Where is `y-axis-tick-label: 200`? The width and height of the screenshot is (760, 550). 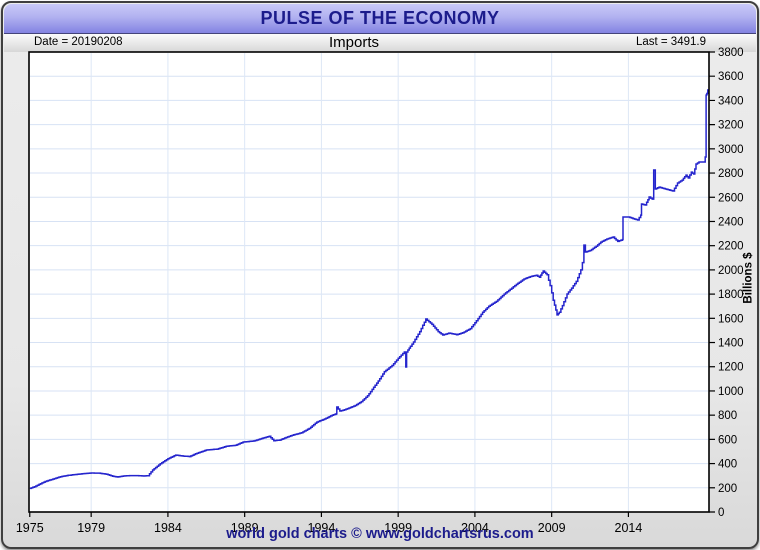 y-axis-tick-label: 200 is located at coordinates (727, 489).